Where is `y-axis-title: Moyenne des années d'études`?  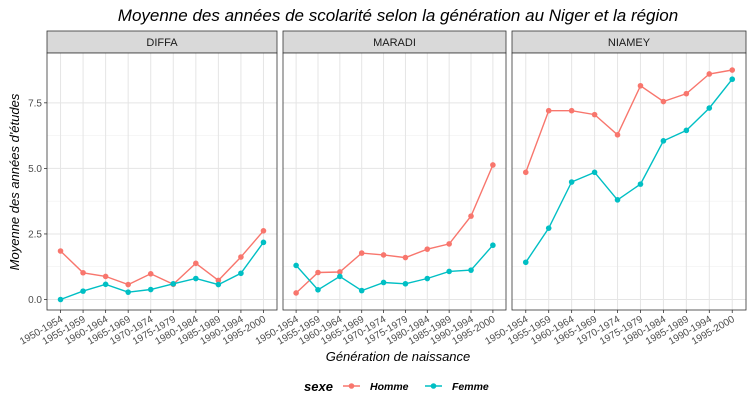 y-axis-title: Moyenne des années d'études is located at coordinates (14, 181).